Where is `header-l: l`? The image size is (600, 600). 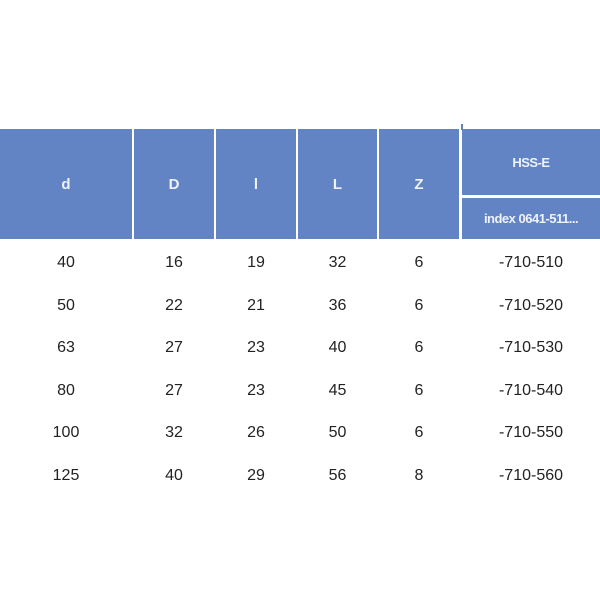 header-l: l is located at coordinates (256, 184).